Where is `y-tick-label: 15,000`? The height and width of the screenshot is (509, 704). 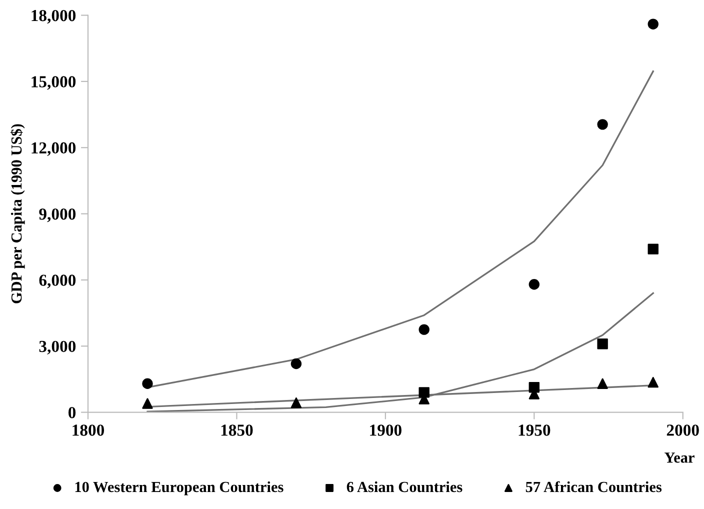
y-tick-label: 15,000 is located at coordinates (54, 83).